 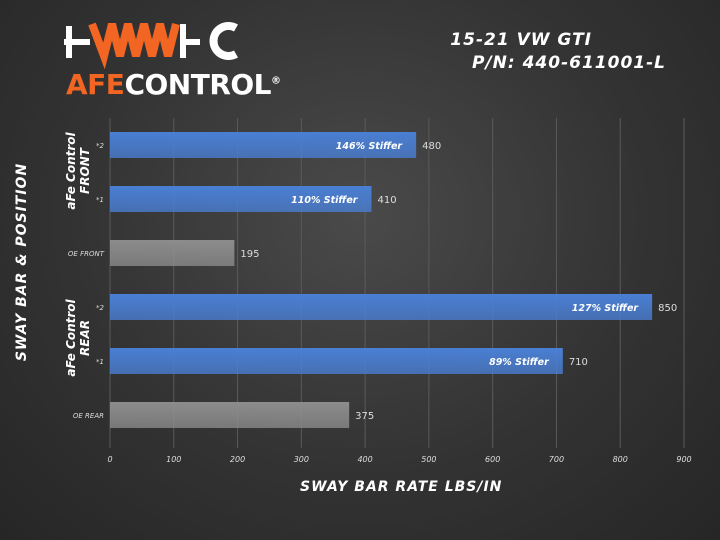 I want to click on x-tick-label: 900, so click(x=683, y=459).